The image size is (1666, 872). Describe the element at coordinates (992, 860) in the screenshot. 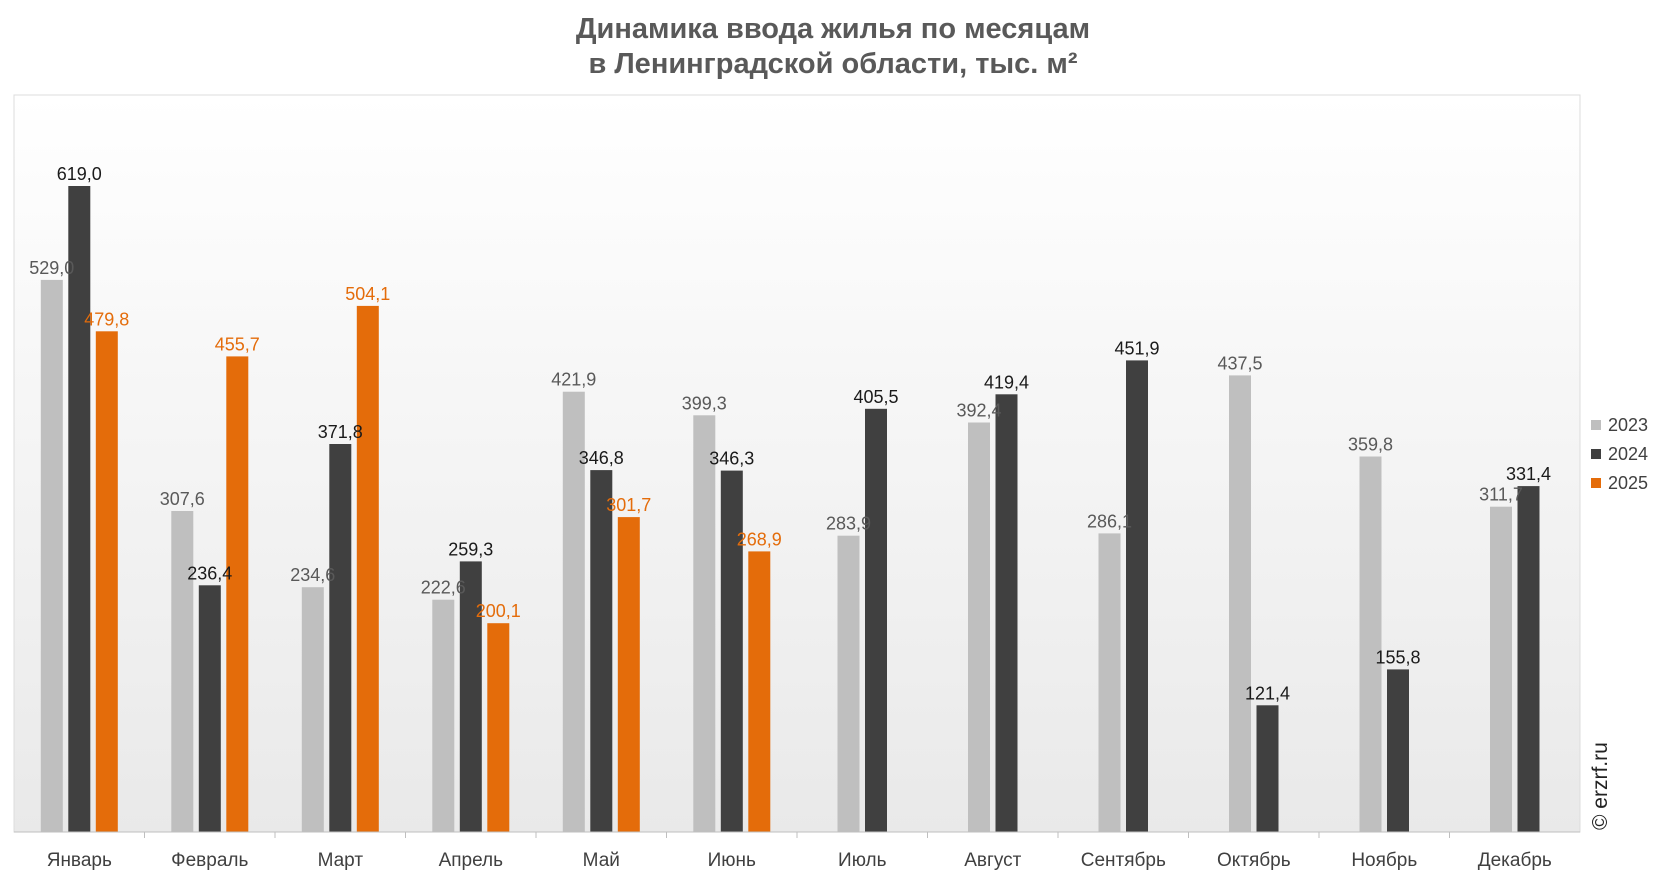

I see `x-tick-label: Август` at that location.